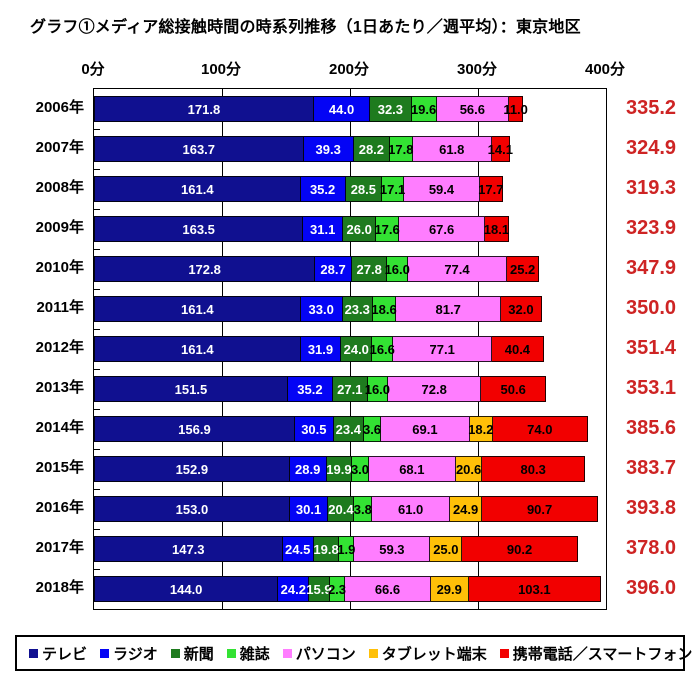 Image resolution: width=700 pixels, height=674 pixels. Describe the element at coordinates (651, 228) in the screenshot. I see `total-label: 323.9` at that location.